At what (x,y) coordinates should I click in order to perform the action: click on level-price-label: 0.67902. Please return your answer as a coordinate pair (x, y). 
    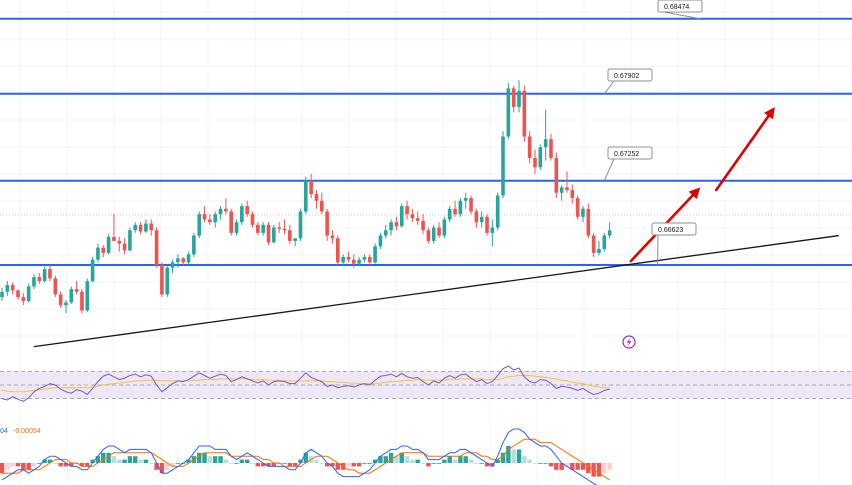
    Looking at the image, I should click on (626, 76).